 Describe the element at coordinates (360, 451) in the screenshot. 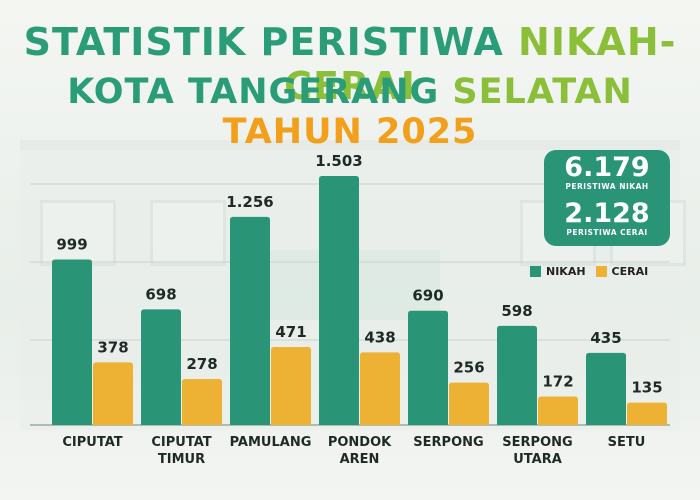

I see `category-label: PONDOK AREN` at that location.